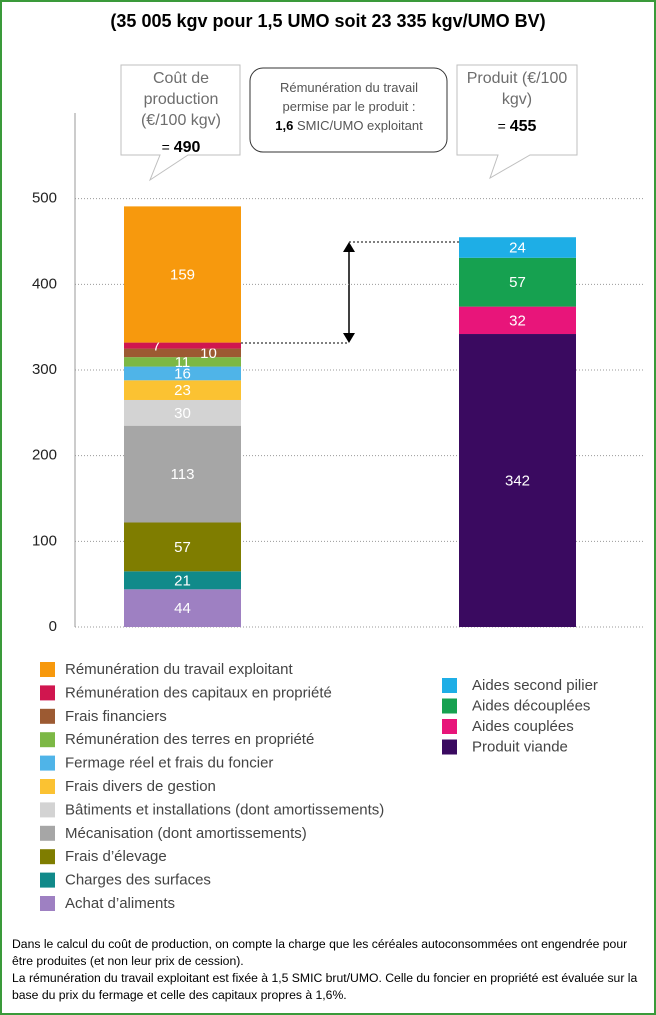 The image size is (656, 1015). What do you see at coordinates (44, 283) in the screenshot?
I see `y-tick-label: 400` at bounding box center [44, 283].